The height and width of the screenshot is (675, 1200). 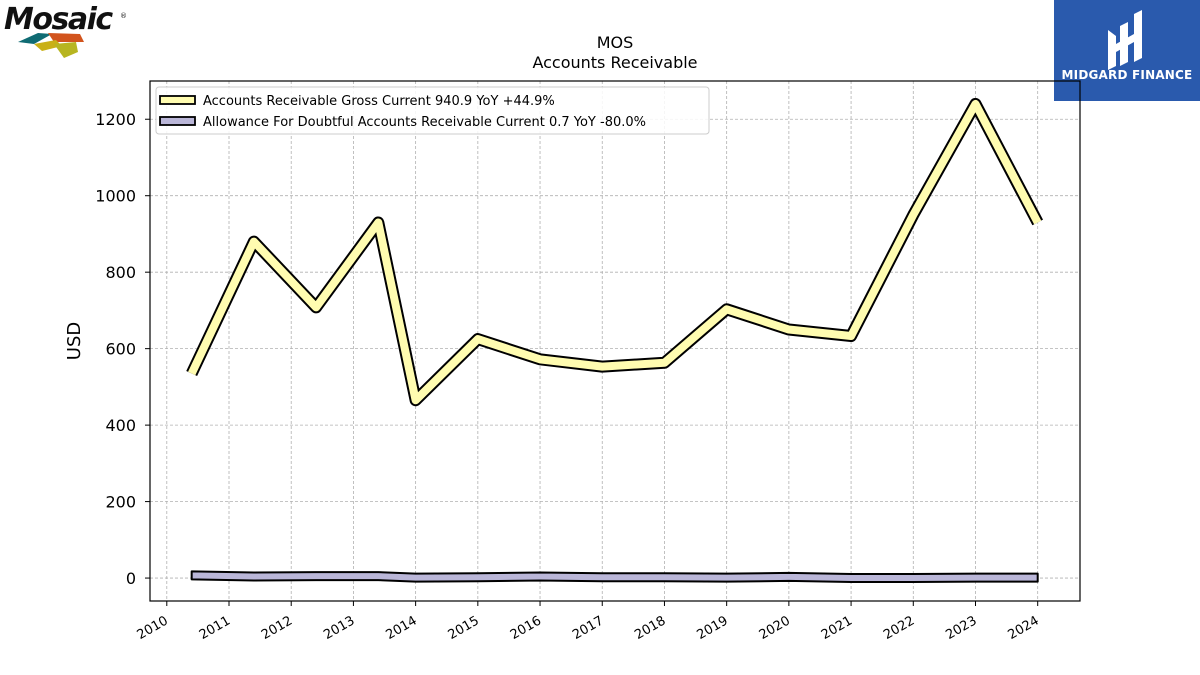 What do you see at coordinates (120, 502) in the screenshot?
I see `y-tick-label: 200` at bounding box center [120, 502].